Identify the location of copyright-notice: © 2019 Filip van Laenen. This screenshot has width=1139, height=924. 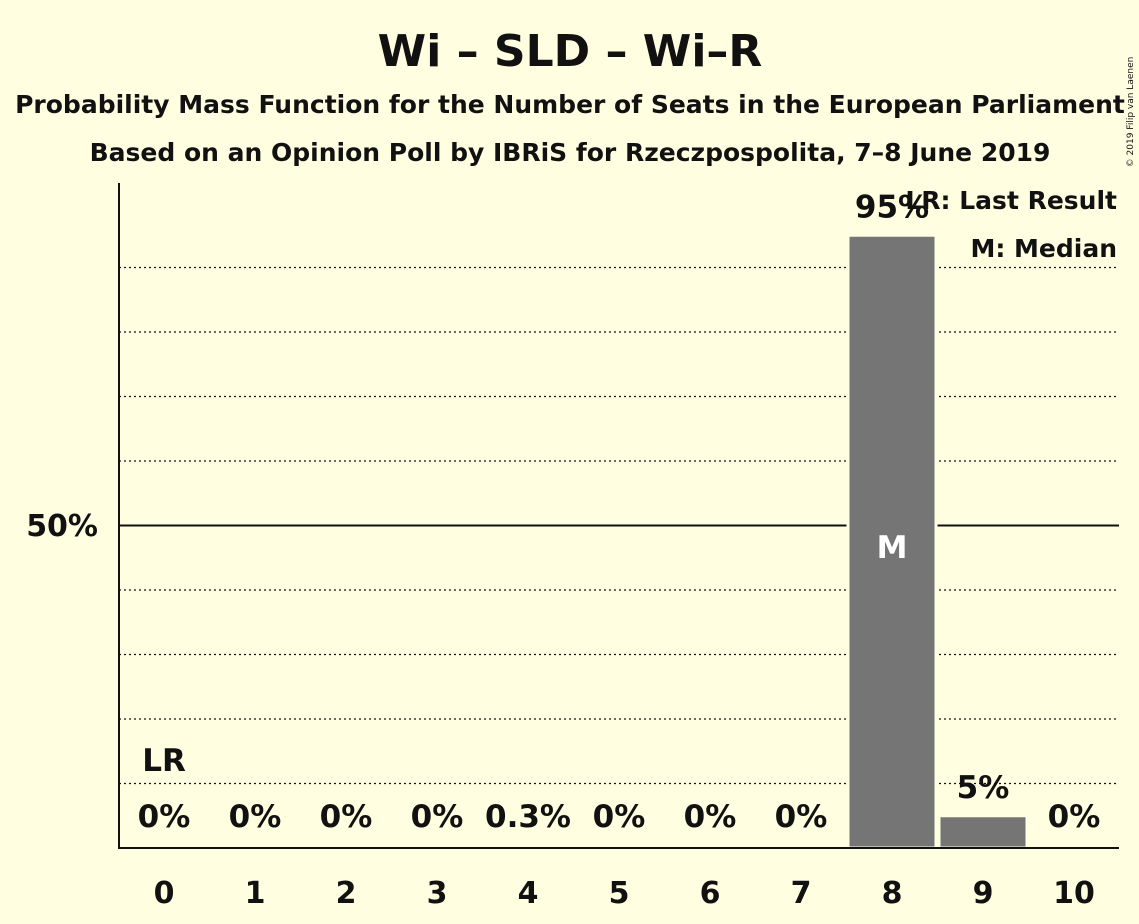
(1131, 112).